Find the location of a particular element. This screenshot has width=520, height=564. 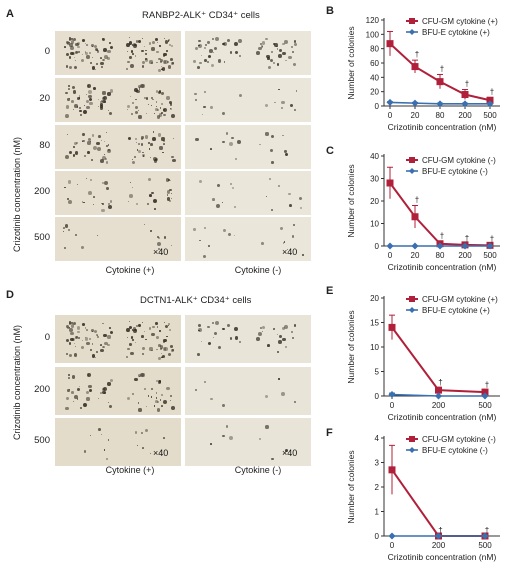

legend-entry: CFU-GM cytokine (-) is located at coordinates (459, 160).